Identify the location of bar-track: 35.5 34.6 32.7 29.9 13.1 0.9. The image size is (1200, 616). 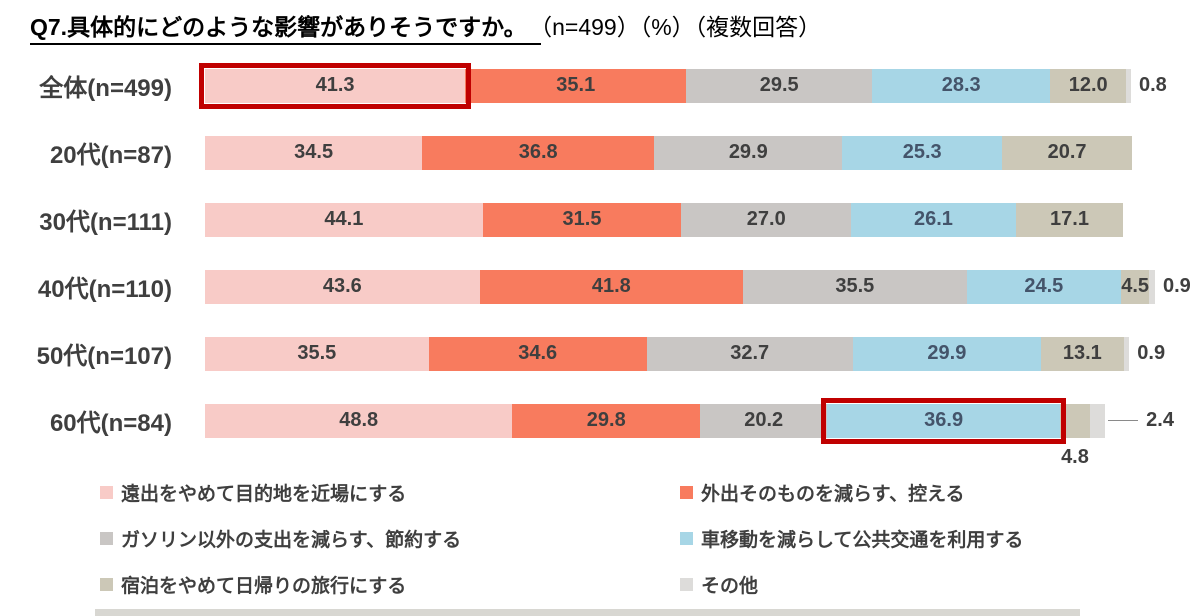
(685, 353).